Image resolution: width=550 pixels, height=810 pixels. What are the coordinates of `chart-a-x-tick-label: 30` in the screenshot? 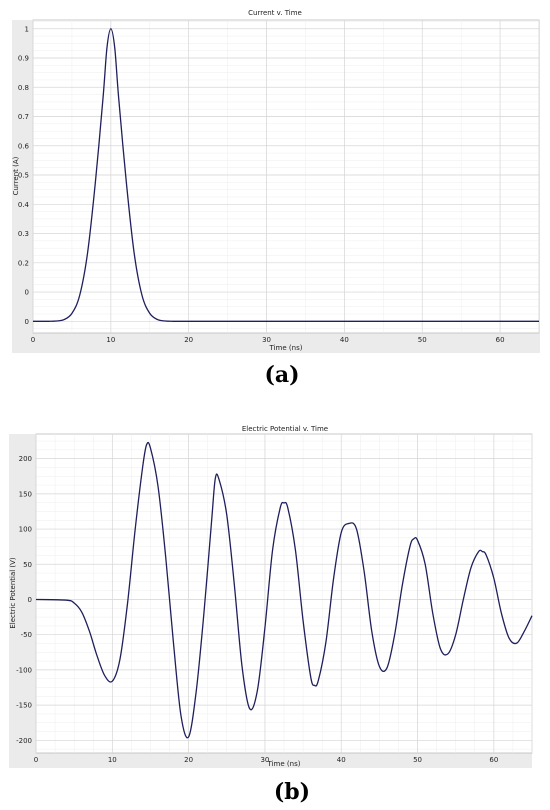 It's located at (266, 340).